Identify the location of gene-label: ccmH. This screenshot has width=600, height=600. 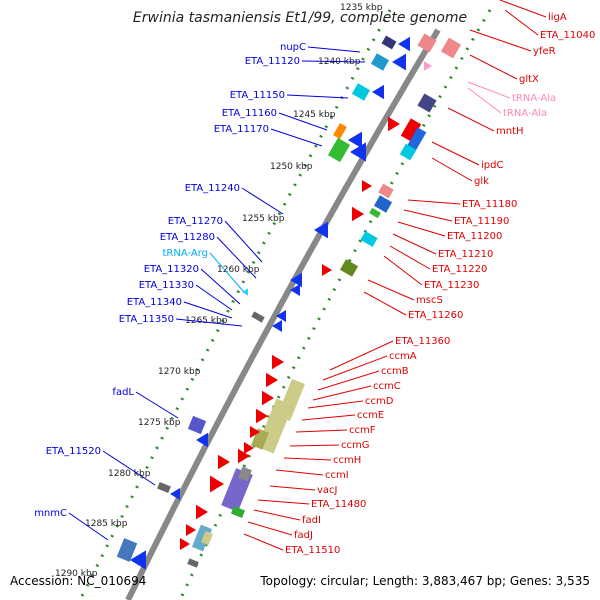
(347, 460).